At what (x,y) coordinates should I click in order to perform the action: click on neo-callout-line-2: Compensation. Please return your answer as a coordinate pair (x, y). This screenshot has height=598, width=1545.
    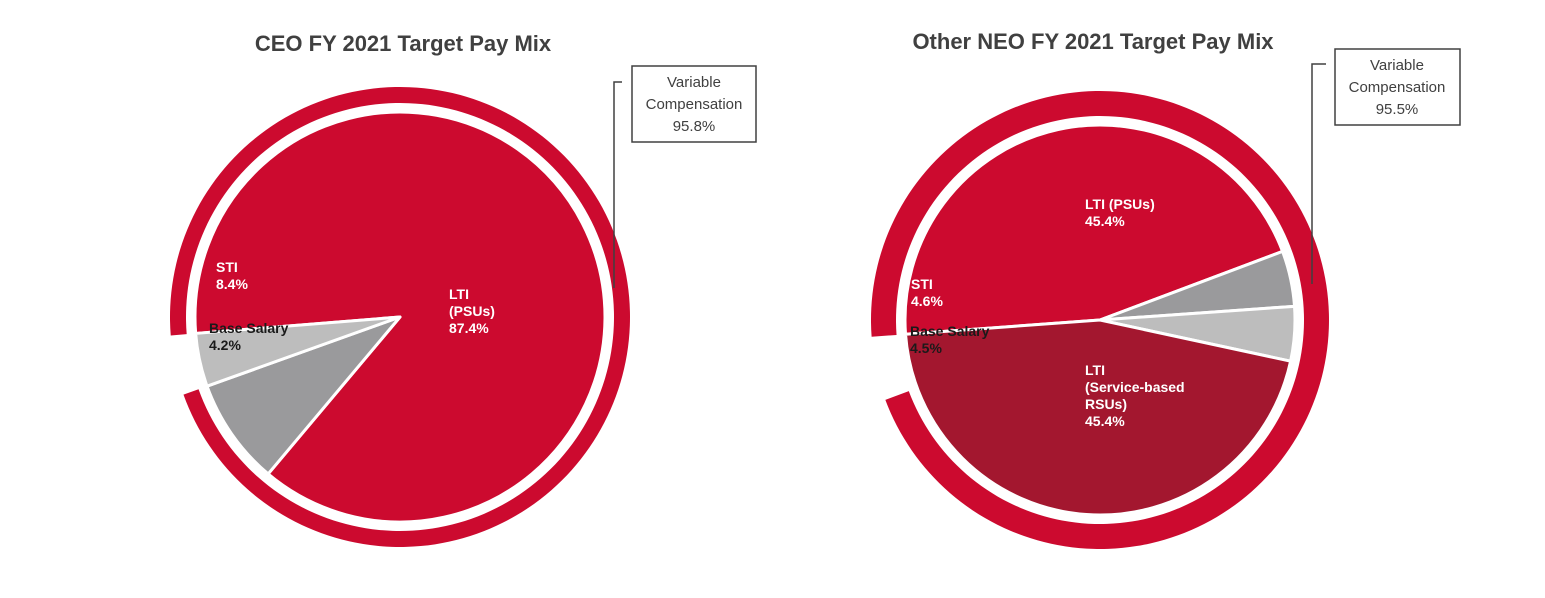
    Looking at the image, I should click on (1397, 87).